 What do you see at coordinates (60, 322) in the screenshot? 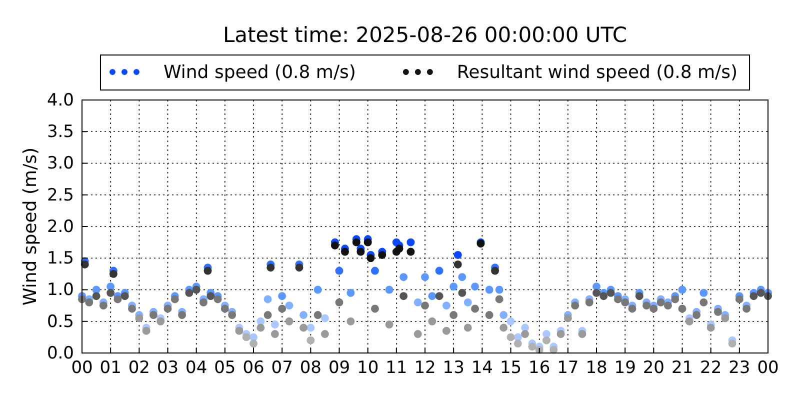
I see `y-tick-label: 0.5` at bounding box center [60, 322].